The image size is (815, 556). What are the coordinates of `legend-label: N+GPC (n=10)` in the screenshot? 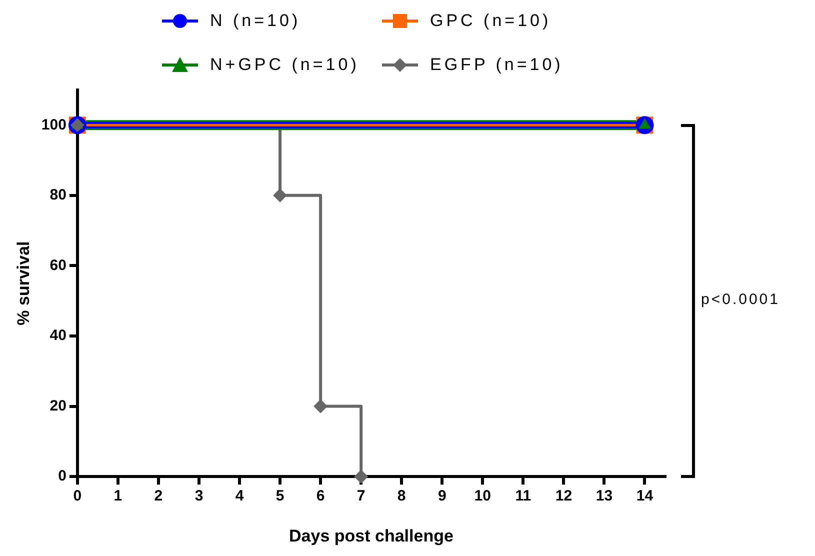 It's located at (285, 65).